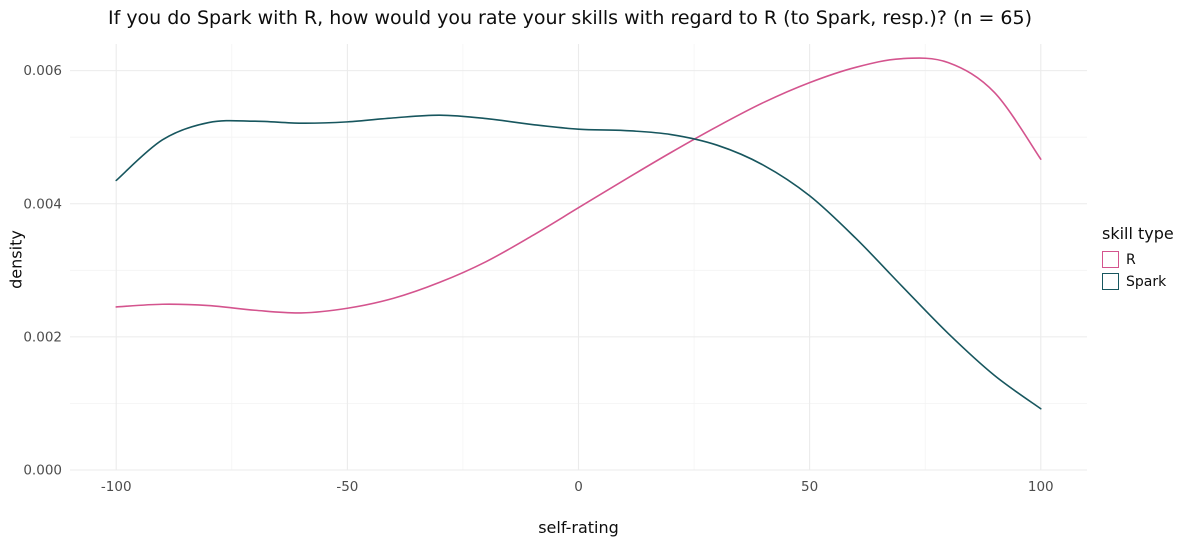 The width and height of the screenshot is (1200, 551). What do you see at coordinates (1138, 233) in the screenshot?
I see `legend-title: skill type` at bounding box center [1138, 233].